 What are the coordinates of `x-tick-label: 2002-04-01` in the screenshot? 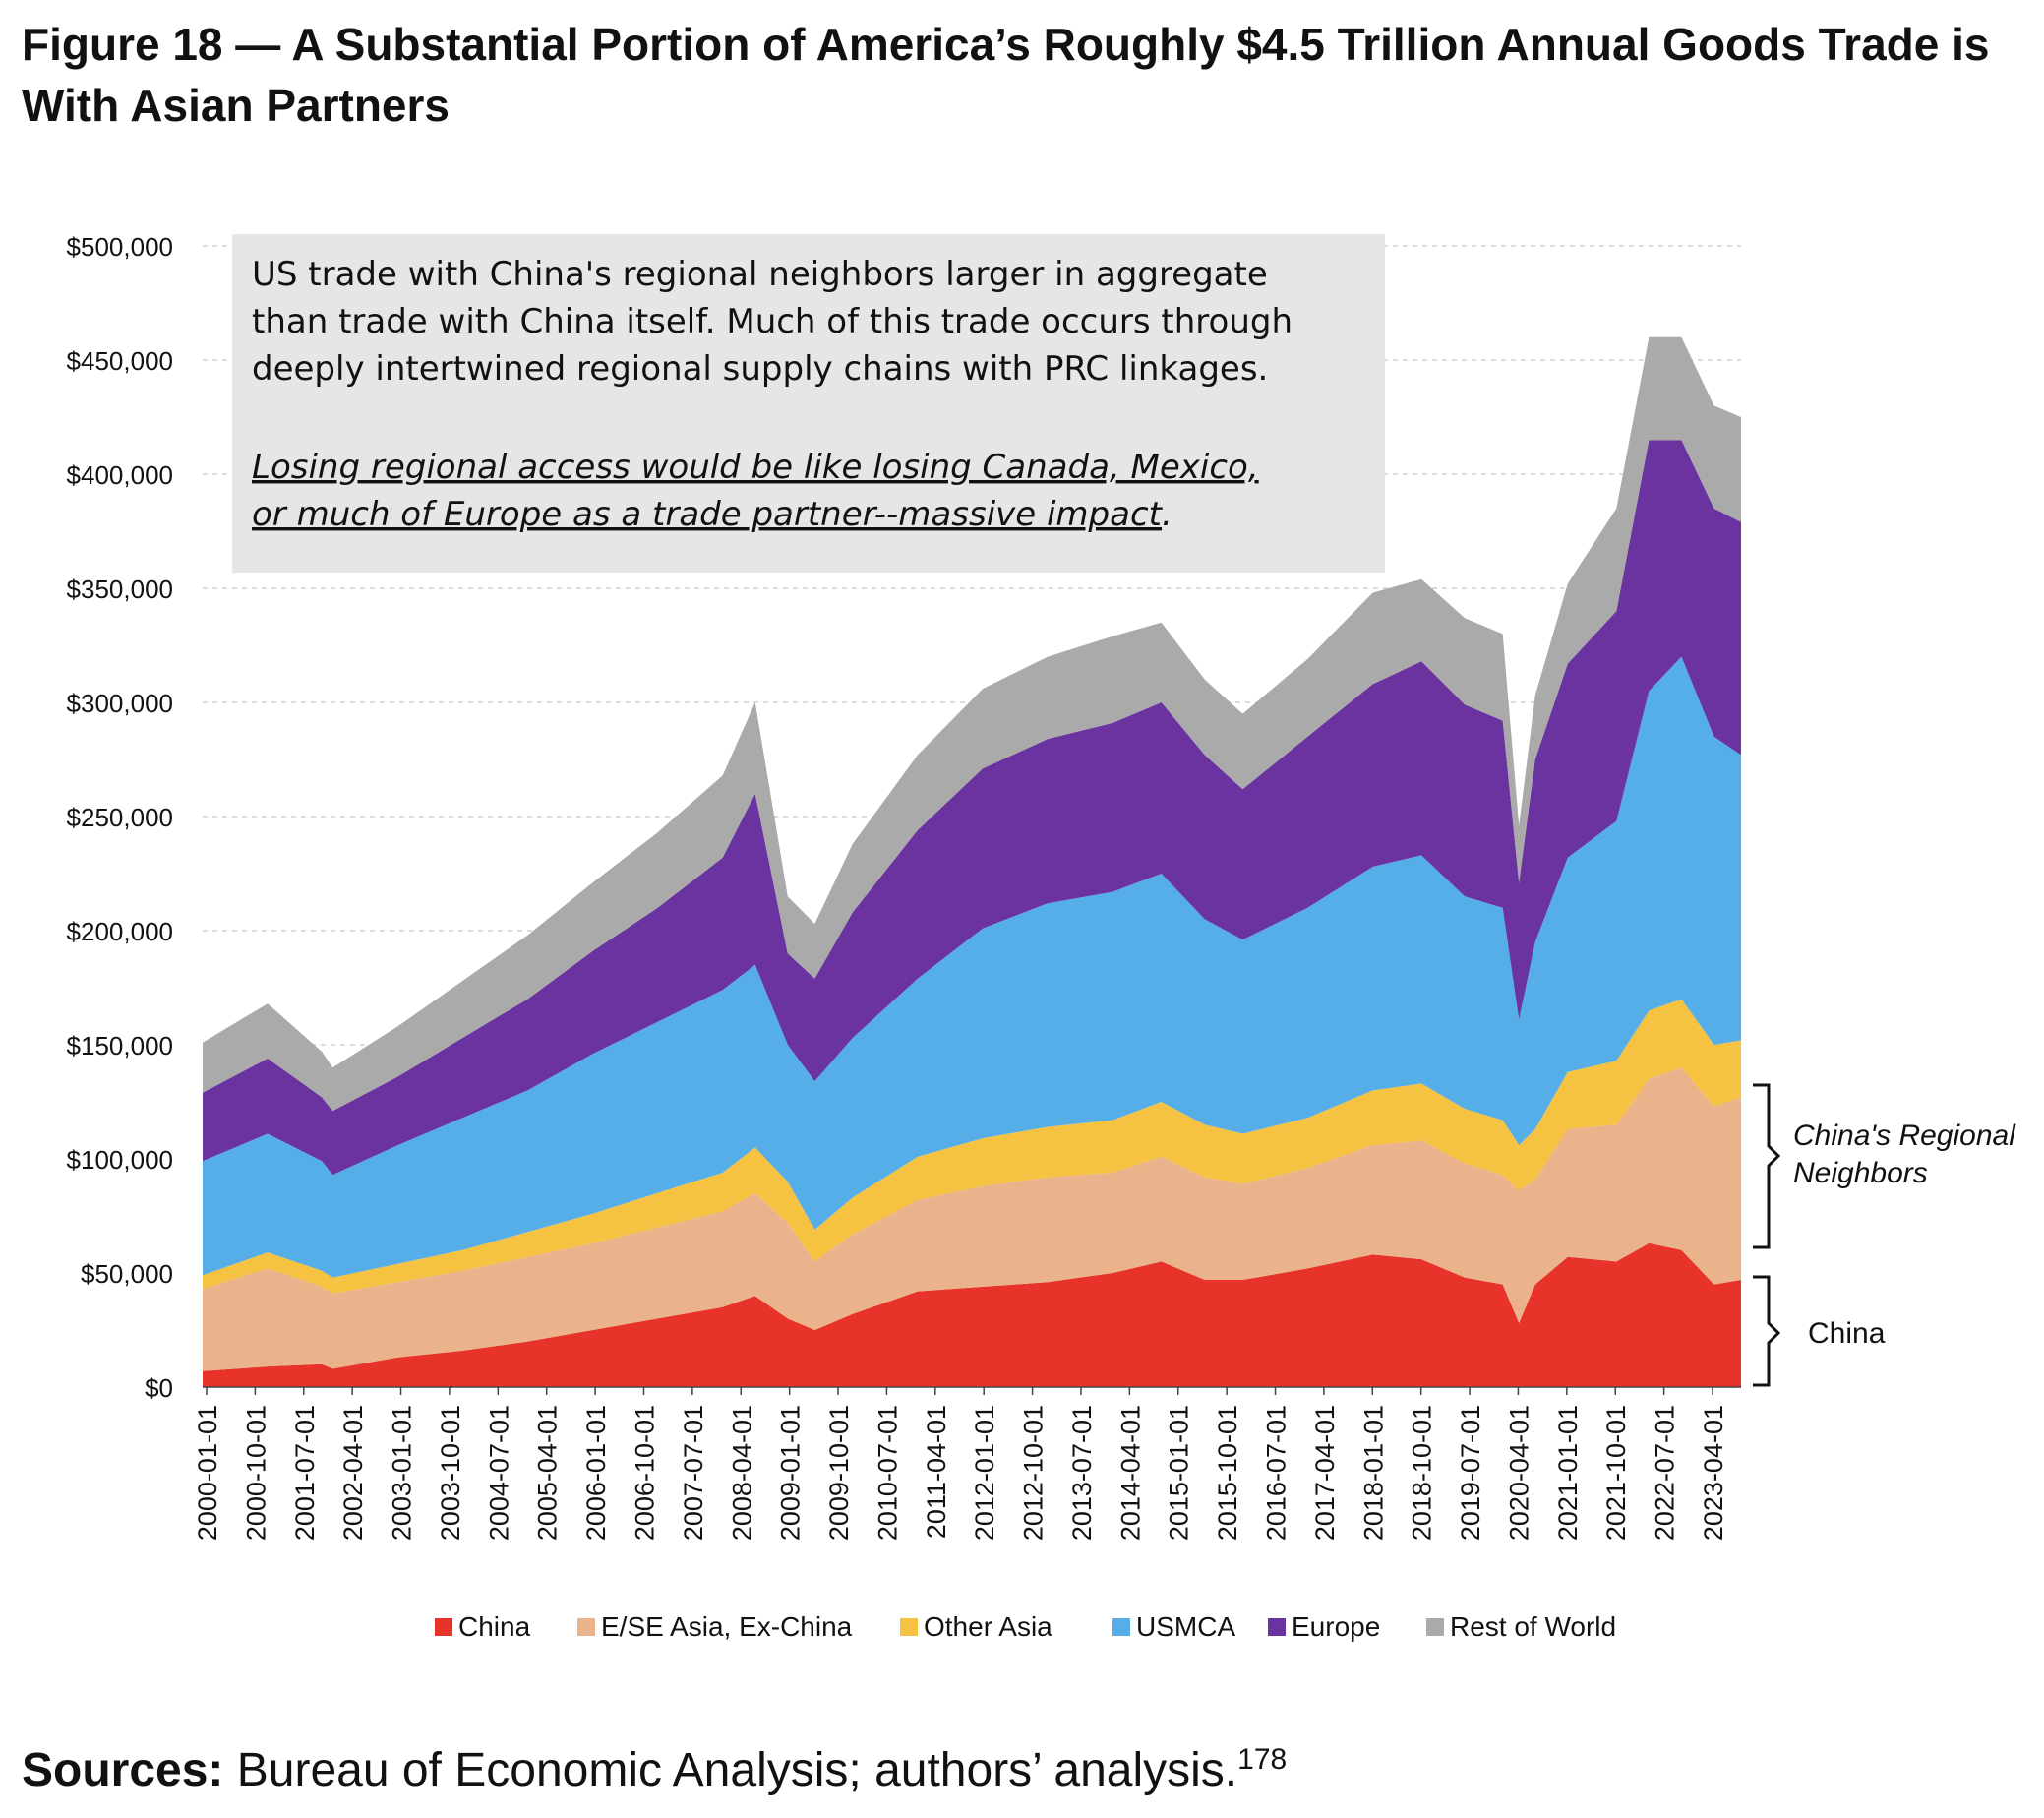 It's located at (353, 1473).